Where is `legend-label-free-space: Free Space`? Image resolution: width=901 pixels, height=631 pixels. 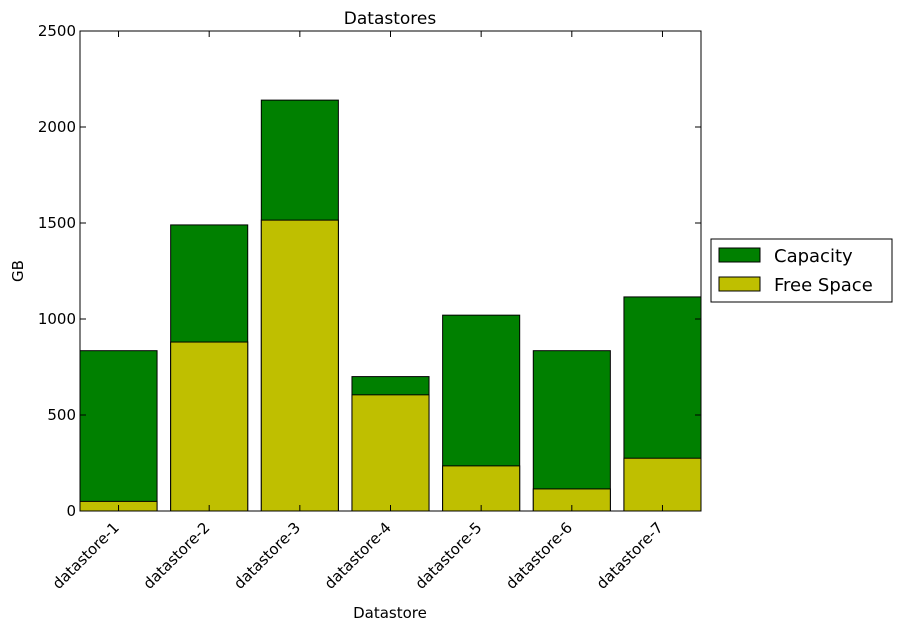
legend-label-free-space: Free Space is located at coordinates (823, 285).